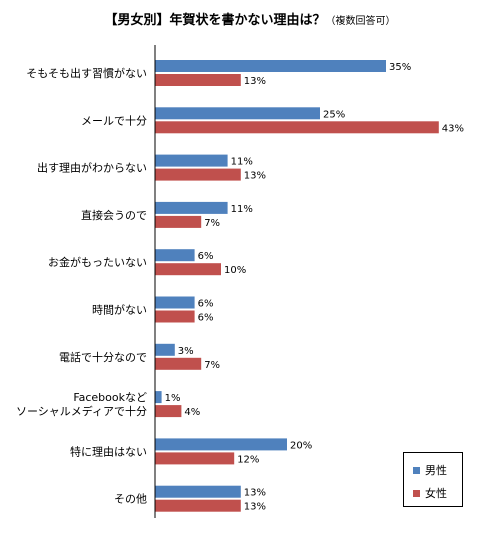 Image resolution: width=500 pixels, height=537 pixels. I want to click on category-label: 直接会うので, so click(114, 215).